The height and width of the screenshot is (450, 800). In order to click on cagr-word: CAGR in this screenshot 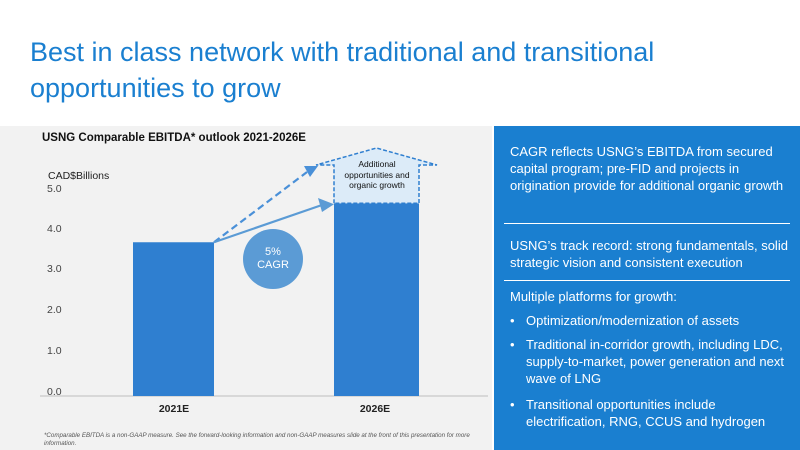, I will do `click(273, 265)`.